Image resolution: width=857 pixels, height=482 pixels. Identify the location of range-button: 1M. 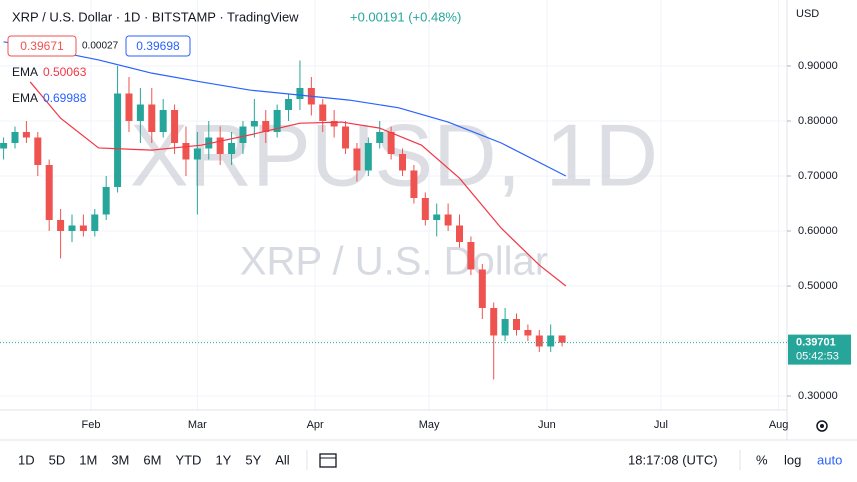
(88, 459).